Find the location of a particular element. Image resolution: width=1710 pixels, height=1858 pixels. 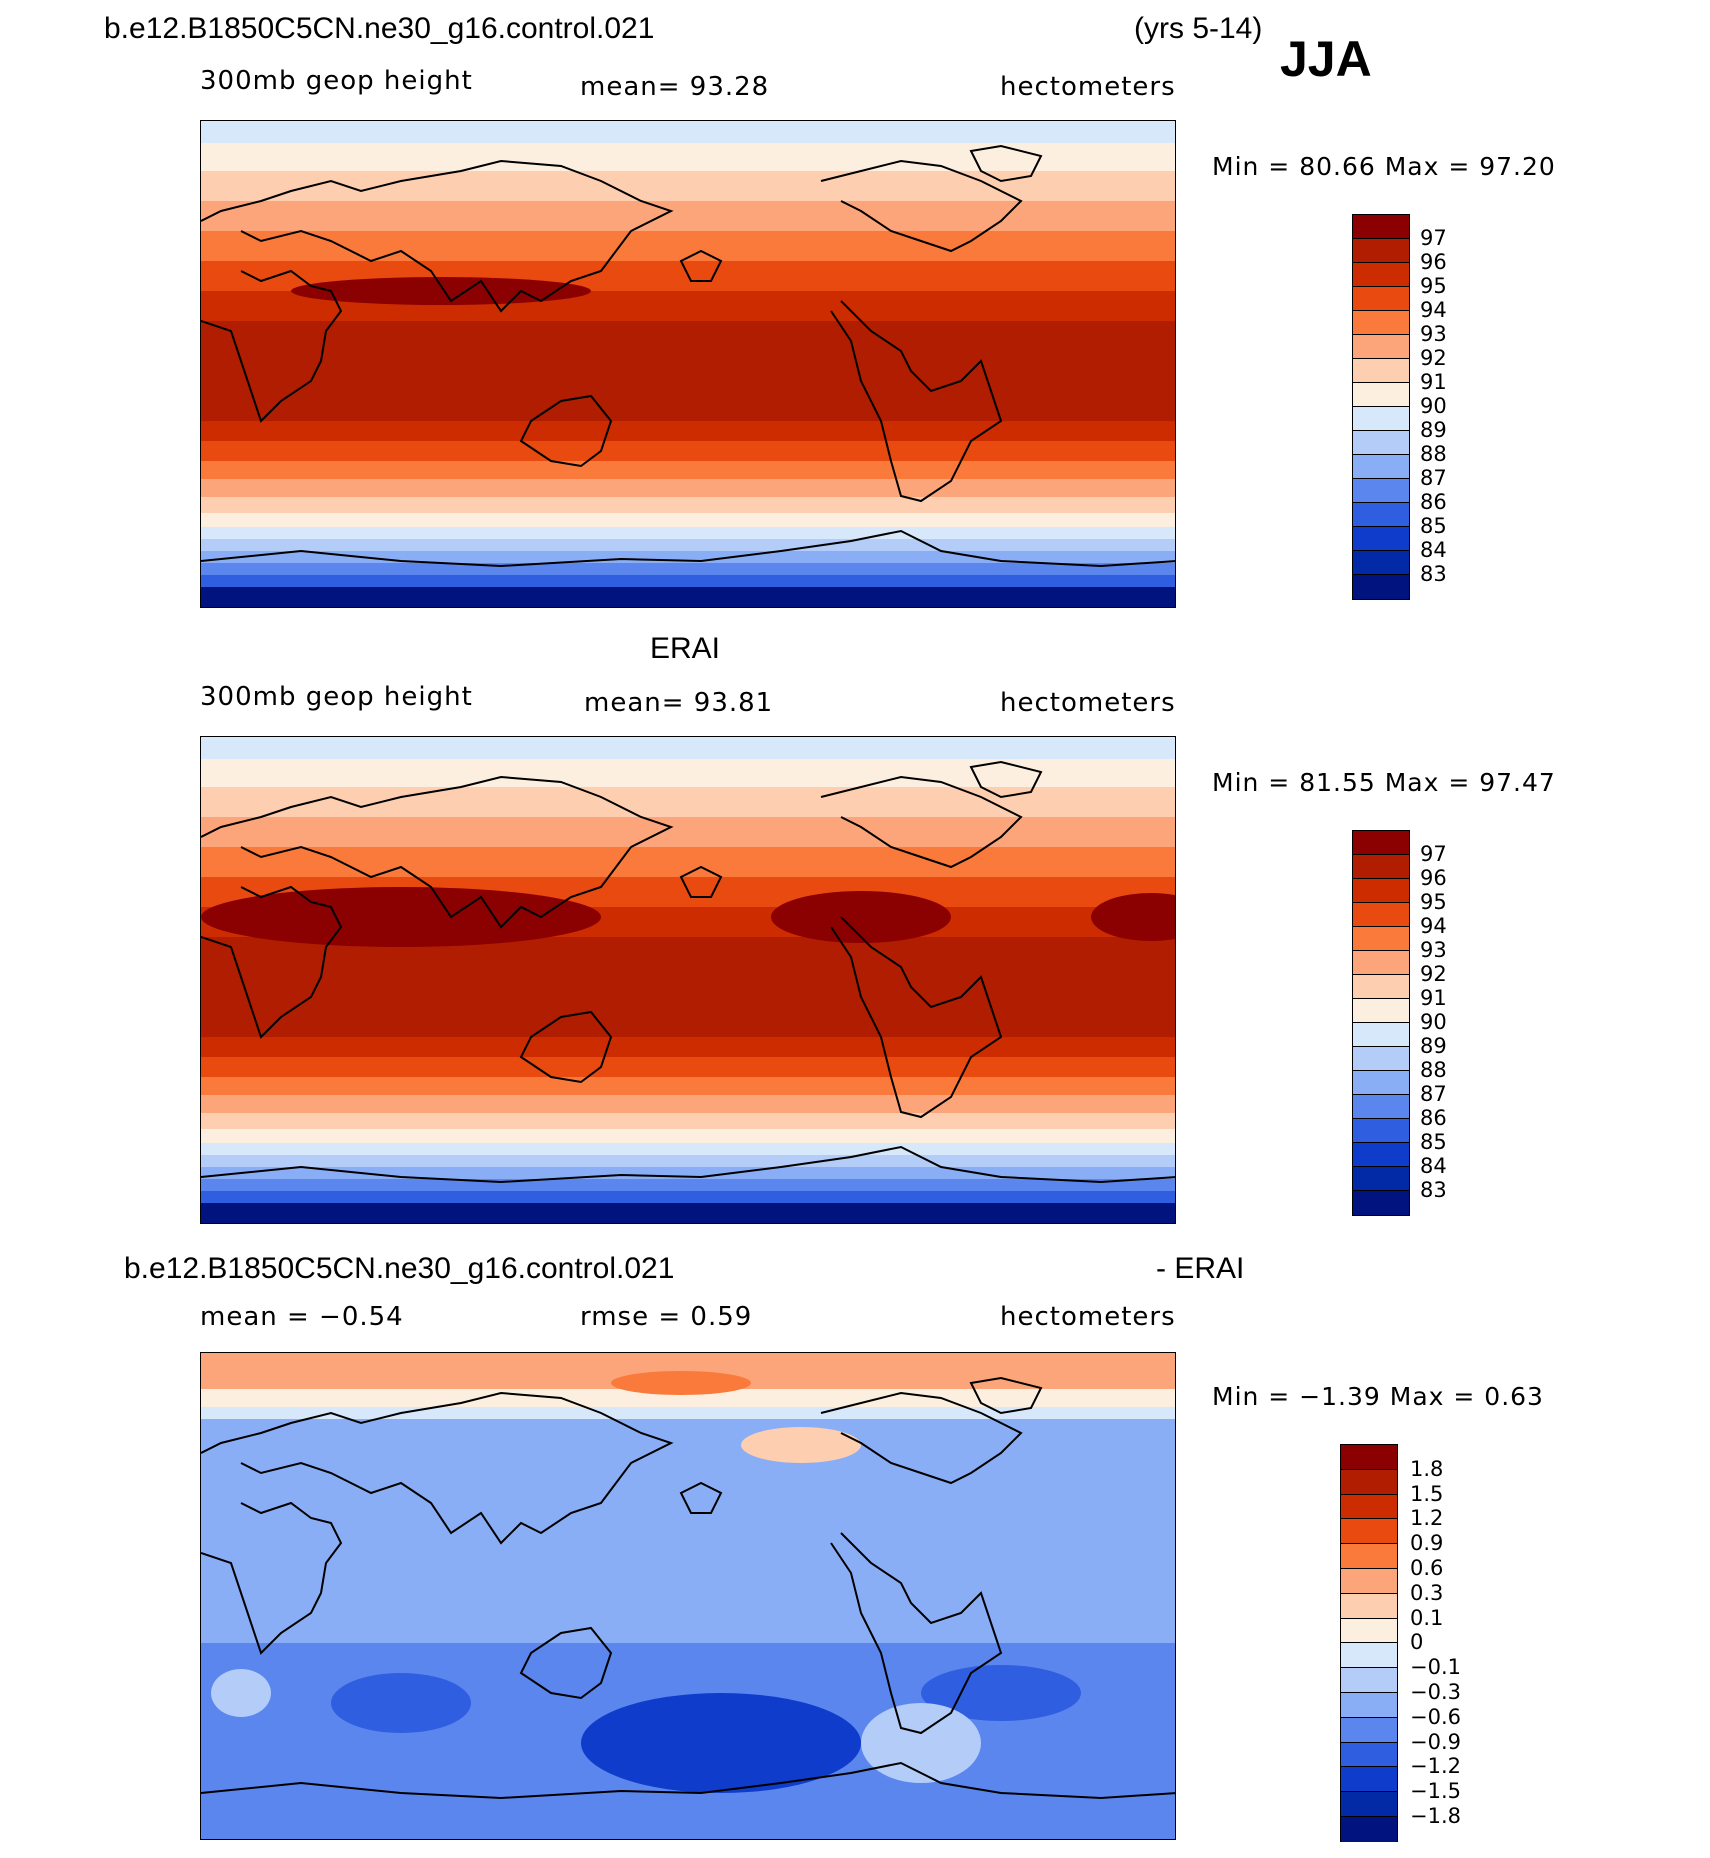

panel2-units: hectometers is located at coordinates (1088, 703).